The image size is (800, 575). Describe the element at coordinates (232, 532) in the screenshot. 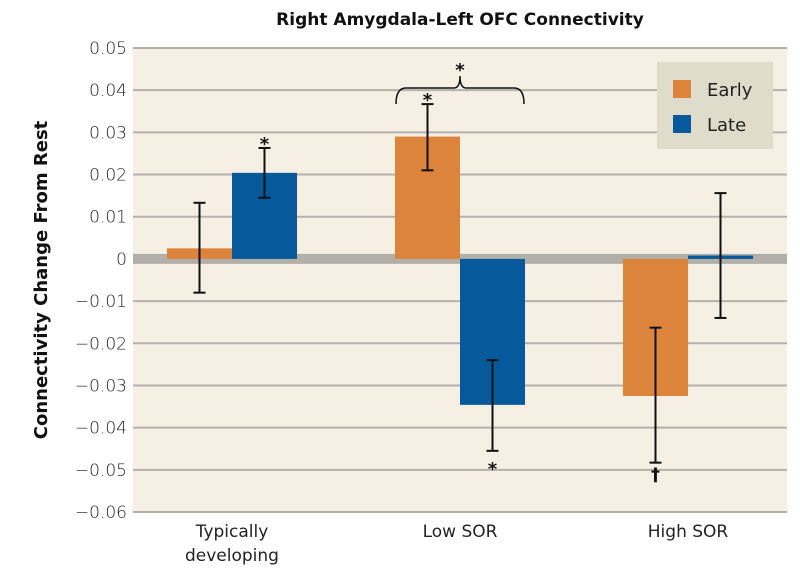

I see `x-category-label: Typically` at that location.